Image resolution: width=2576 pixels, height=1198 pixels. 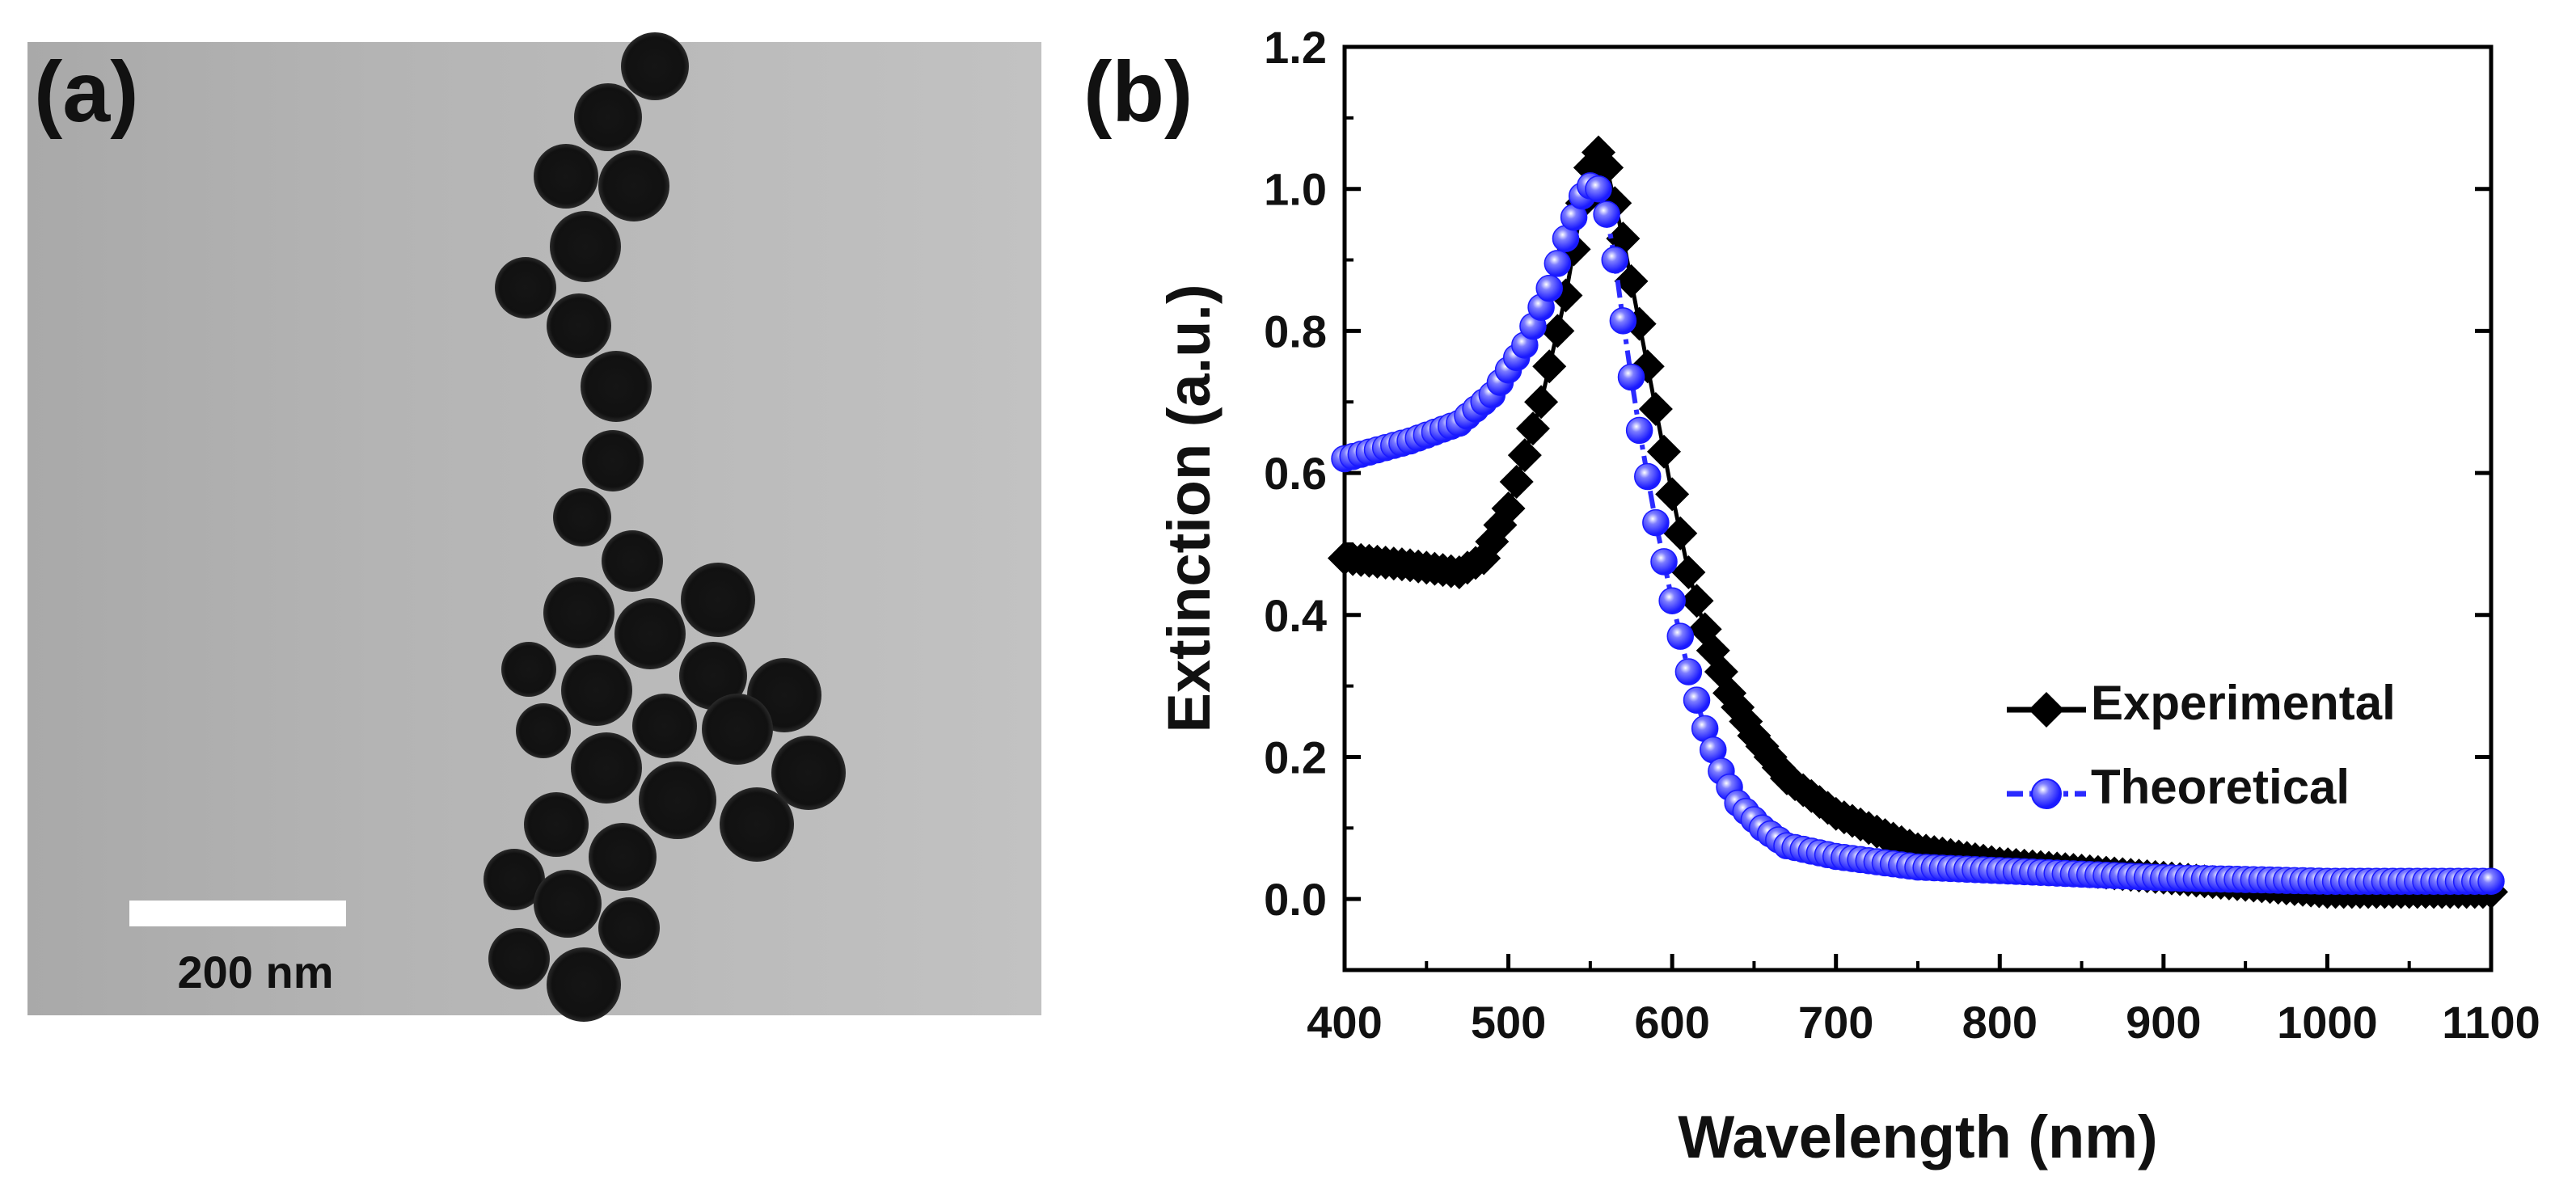 I want to click on x-tick-label: 400, so click(x=1344, y=1022).